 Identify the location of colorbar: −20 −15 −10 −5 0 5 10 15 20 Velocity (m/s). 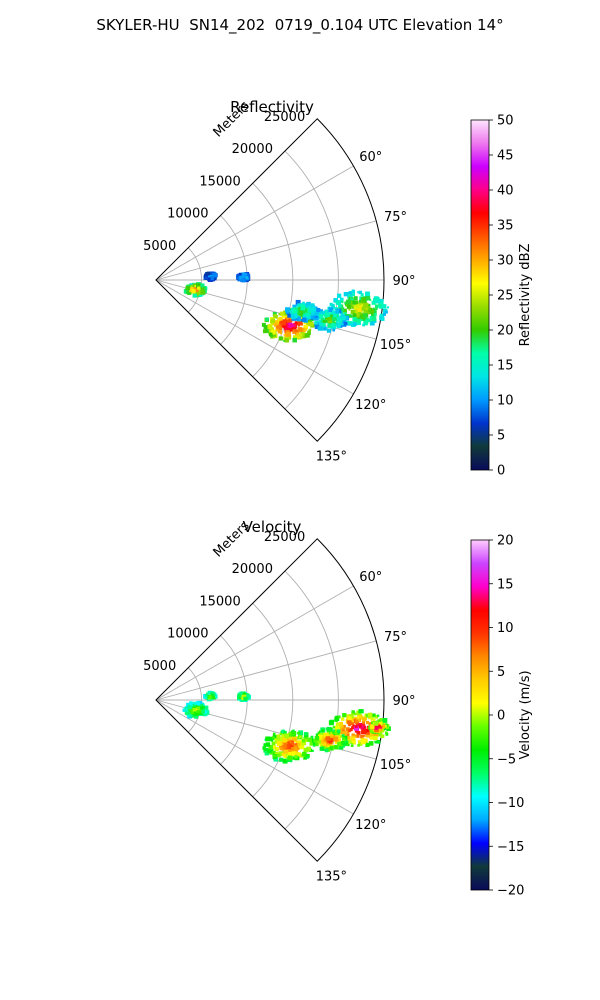
(501, 716).